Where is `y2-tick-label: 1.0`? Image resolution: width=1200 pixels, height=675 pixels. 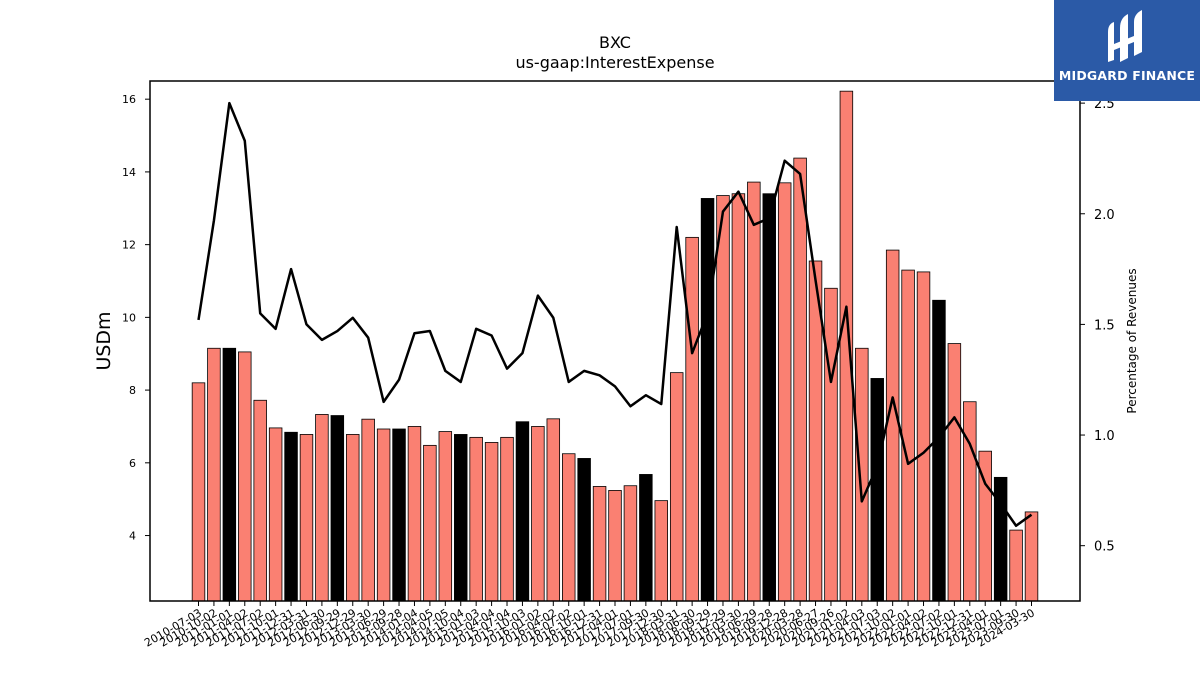 y2-tick-label: 1.0 is located at coordinates (1104, 436).